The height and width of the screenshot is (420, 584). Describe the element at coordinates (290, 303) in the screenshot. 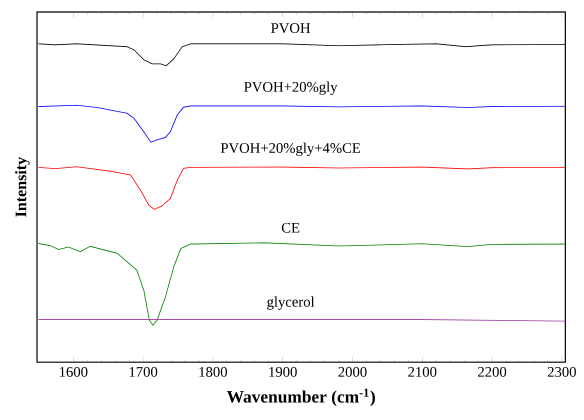

I see `series-label: glycerol` at that location.